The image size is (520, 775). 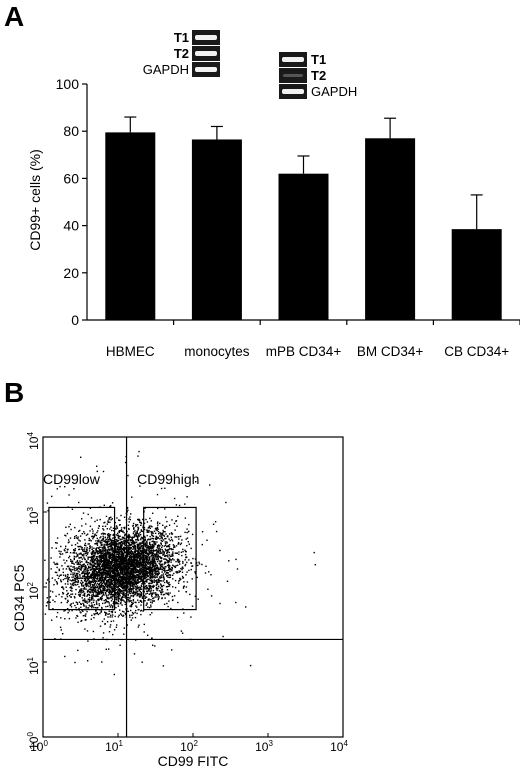 I want to click on bar-bm-cd34-, so click(x=390, y=229).